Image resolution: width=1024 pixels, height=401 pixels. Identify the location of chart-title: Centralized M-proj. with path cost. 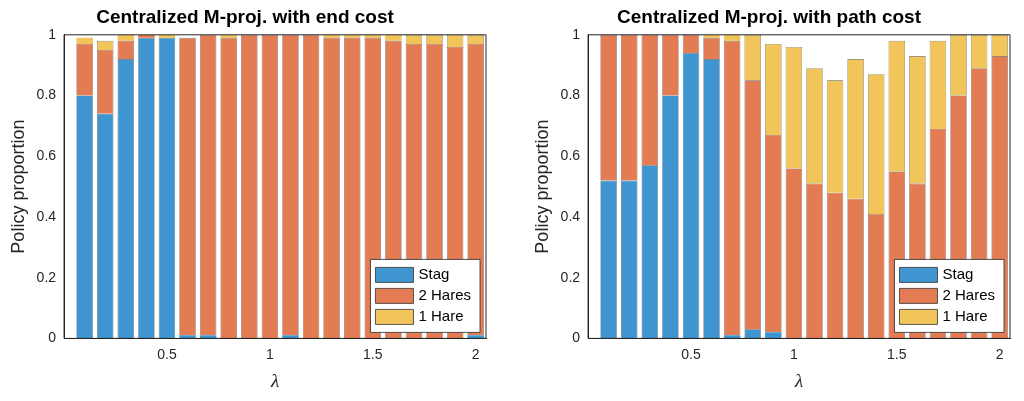
(769, 16).